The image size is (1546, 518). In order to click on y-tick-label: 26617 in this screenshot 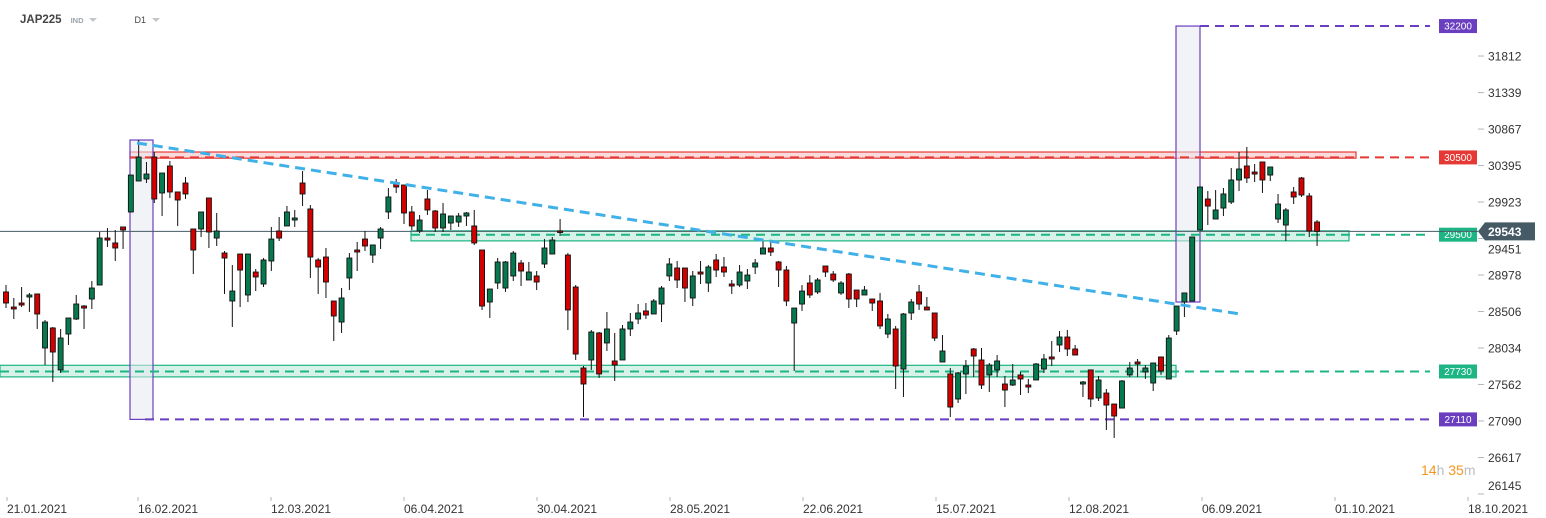, I will do `click(1505, 458)`.